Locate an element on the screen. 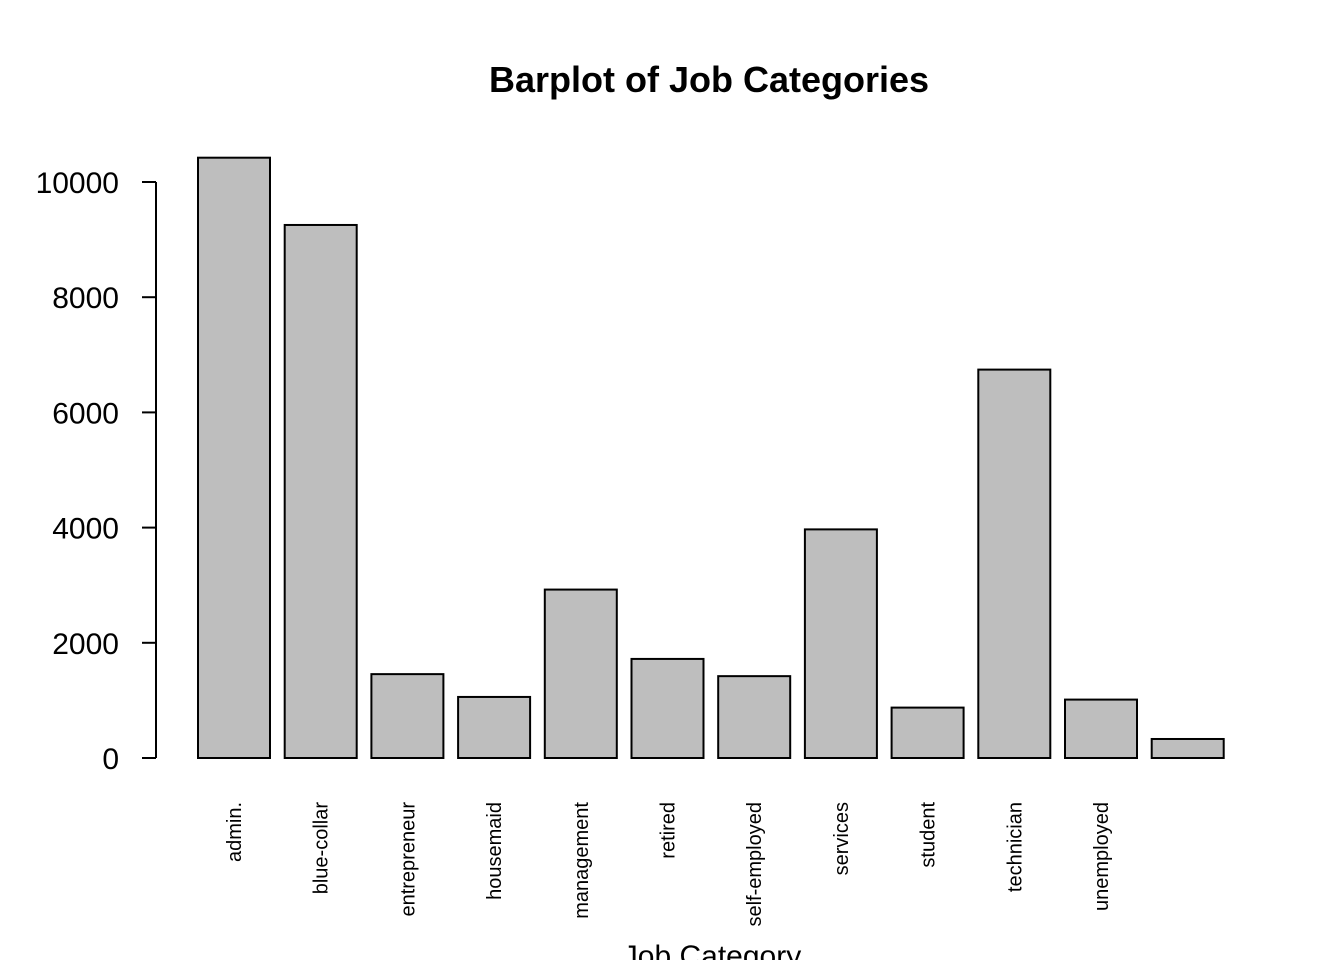  x-tick-label: admin. is located at coordinates (235, 832).